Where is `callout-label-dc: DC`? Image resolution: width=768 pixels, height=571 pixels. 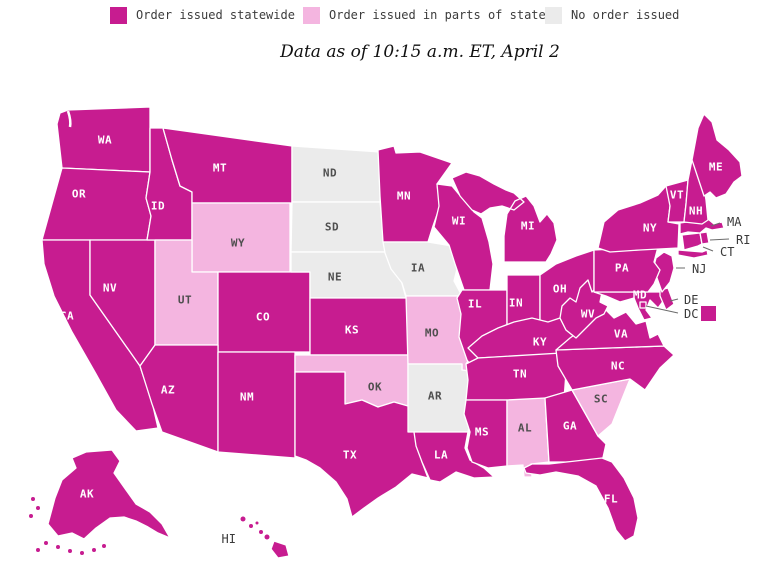
callout-label-dc: DC is located at coordinates (691, 314).